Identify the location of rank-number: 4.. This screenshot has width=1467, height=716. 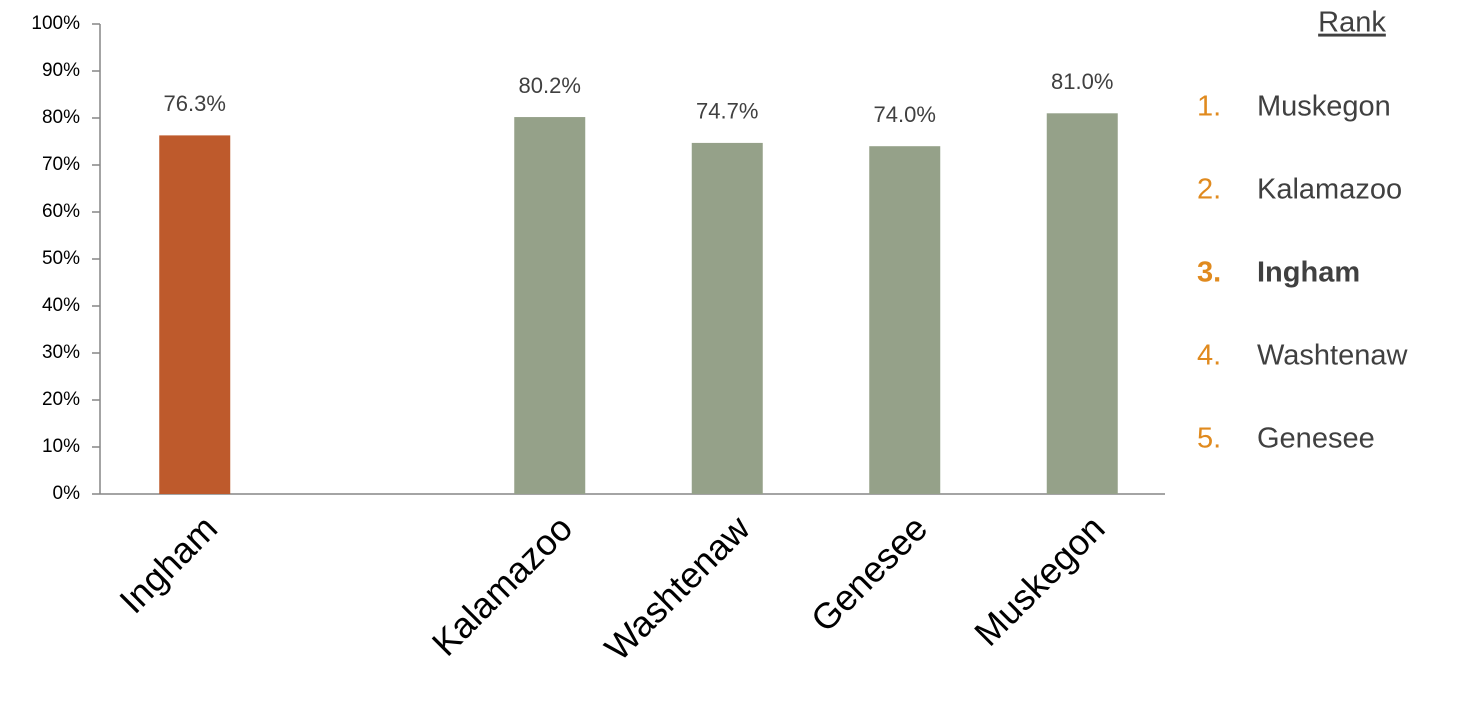
(1209, 356).